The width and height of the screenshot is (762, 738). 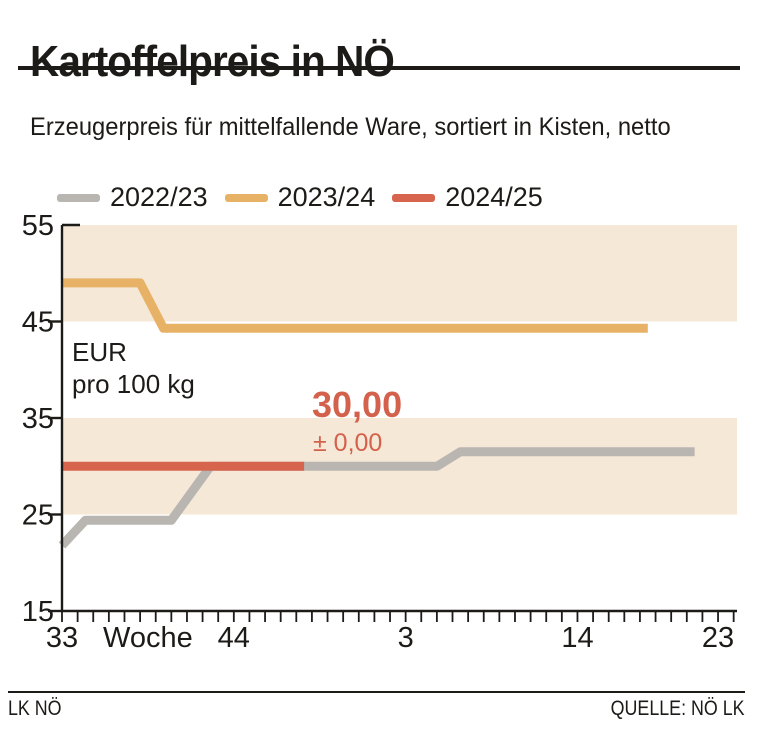 I want to click on chart-legend: 2022/23 2023/24 2024/25, so click(x=300, y=197).